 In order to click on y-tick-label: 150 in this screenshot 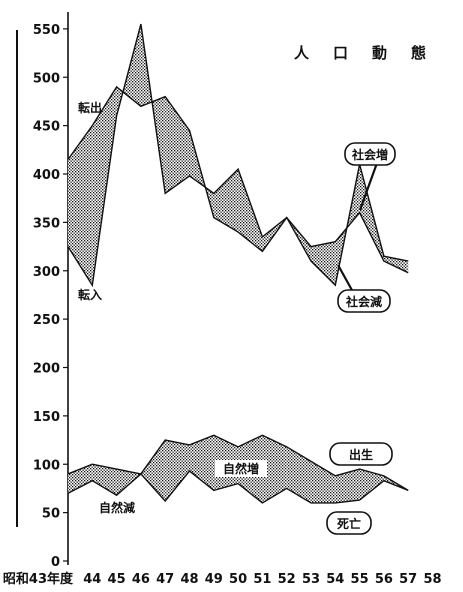, I will do `click(46, 417)`.